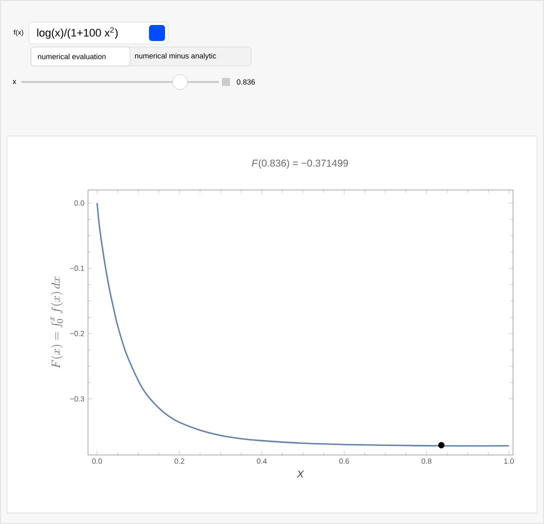 This screenshot has width=544, height=524. I want to click on text: log(x)/(1+100 x$^{2}$), so click(77, 33).